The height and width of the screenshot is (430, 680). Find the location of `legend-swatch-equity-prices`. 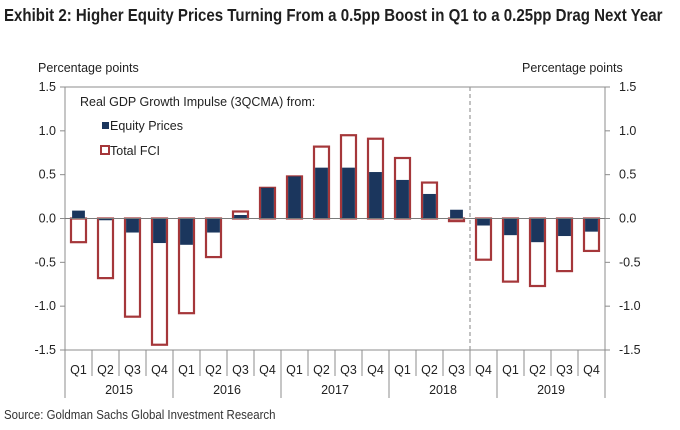

legend-swatch-equity-prices is located at coordinates (105, 125).